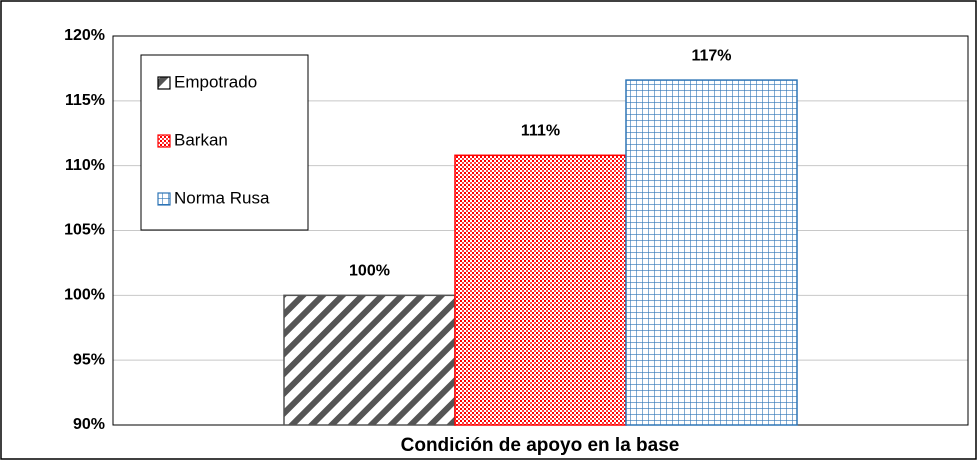 Image resolution: width=977 pixels, height=460 pixels. I want to click on value-label: 111%, so click(540, 131).